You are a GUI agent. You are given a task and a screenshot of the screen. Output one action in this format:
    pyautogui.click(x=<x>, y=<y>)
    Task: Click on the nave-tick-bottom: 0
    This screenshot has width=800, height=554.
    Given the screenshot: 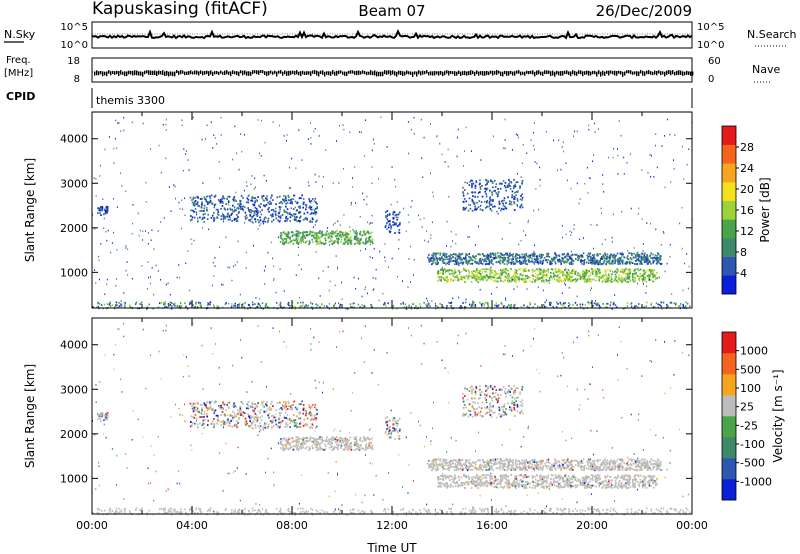 What is the action you would take?
    pyautogui.click(x=711, y=79)
    